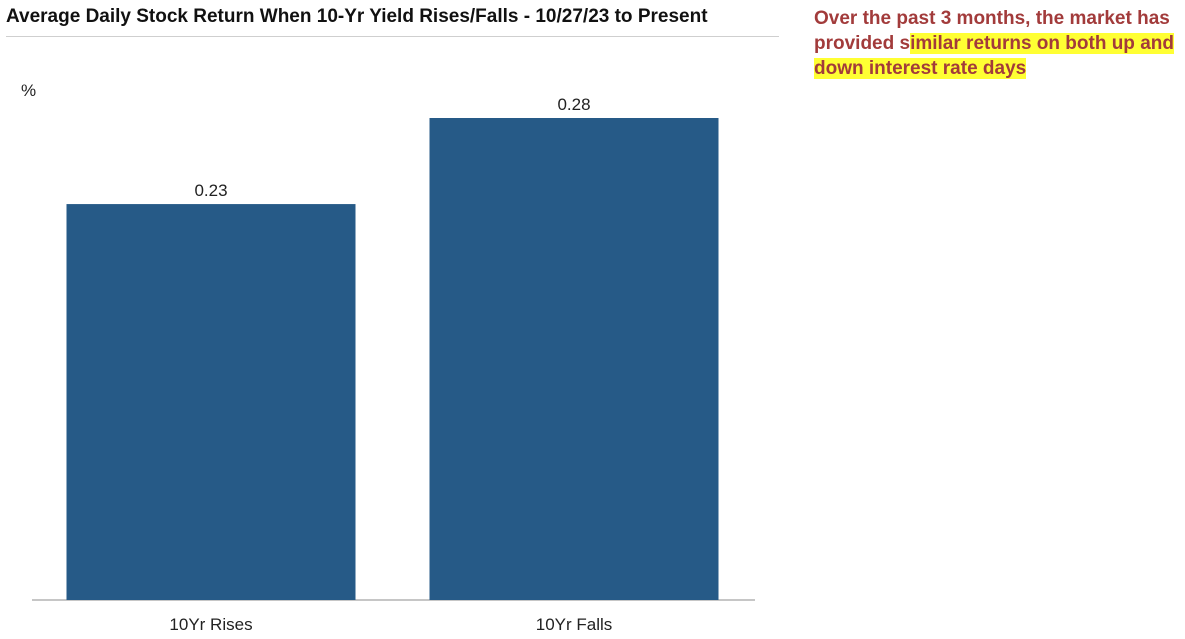 This screenshot has height=639, width=1185. Describe the element at coordinates (392, 36) in the screenshot. I see `title-divider` at that location.